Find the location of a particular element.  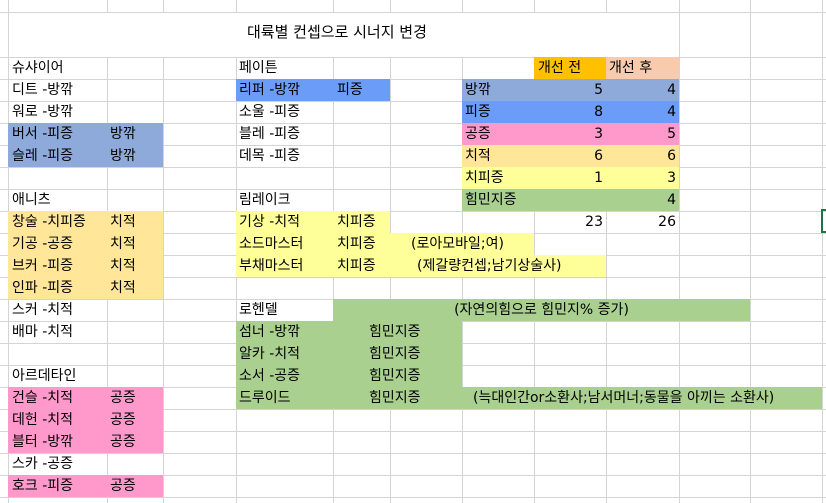

summary-after: 6 is located at coordinates (671, 156).